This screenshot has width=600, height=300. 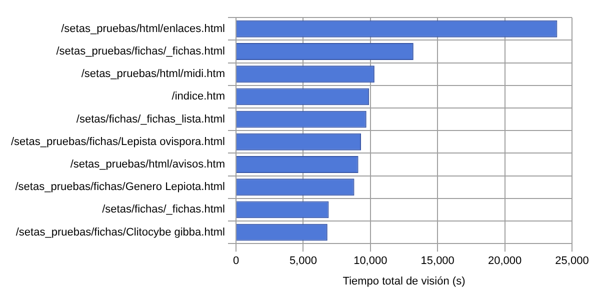 I want to click on y-tick-label: /setas_pruebas/html/enlaces.html, so click(x=143, y=28).